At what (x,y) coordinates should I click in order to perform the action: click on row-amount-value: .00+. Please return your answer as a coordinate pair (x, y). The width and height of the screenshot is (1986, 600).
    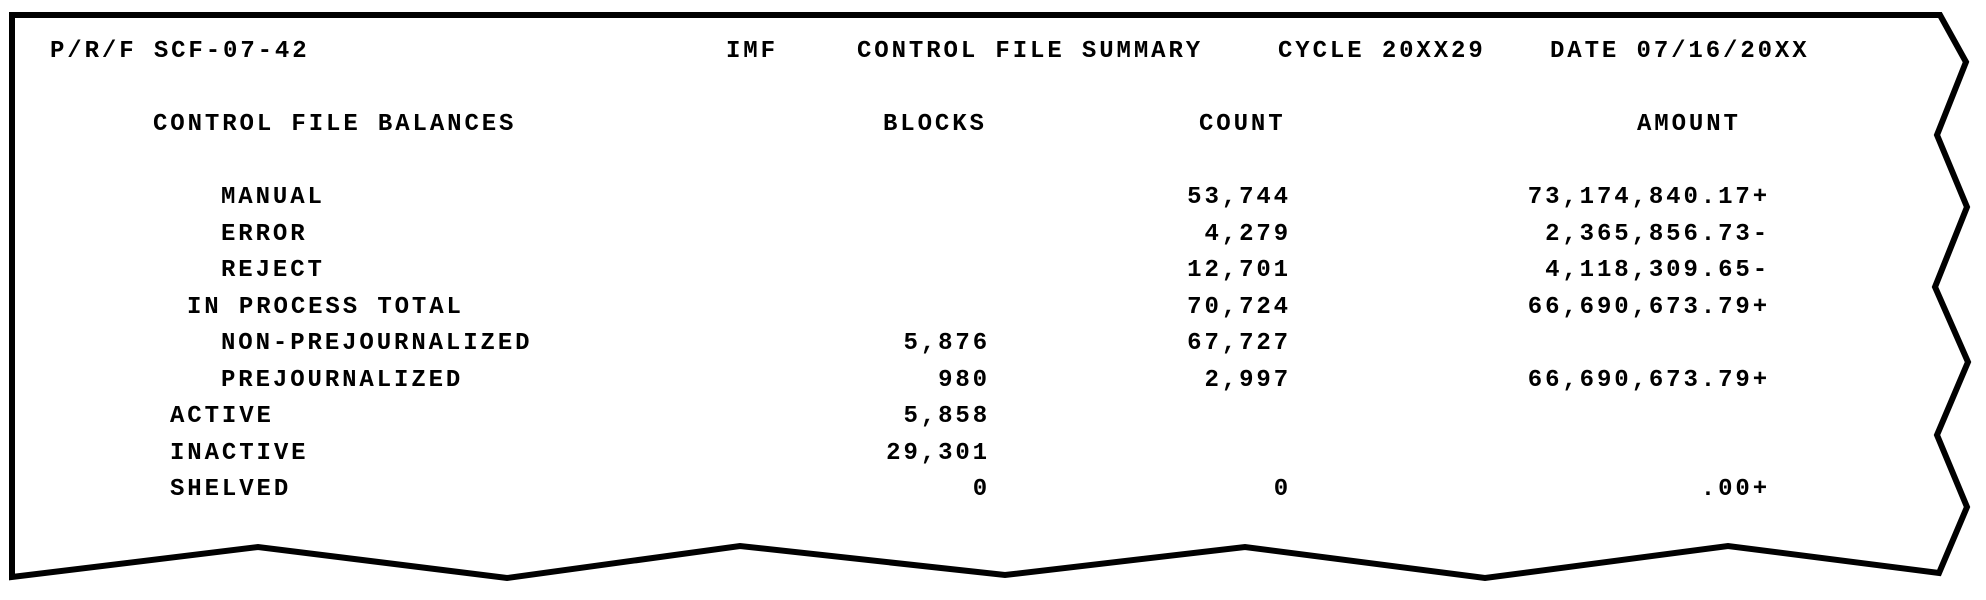
    Looking at the image, I should click on (1735, 489).